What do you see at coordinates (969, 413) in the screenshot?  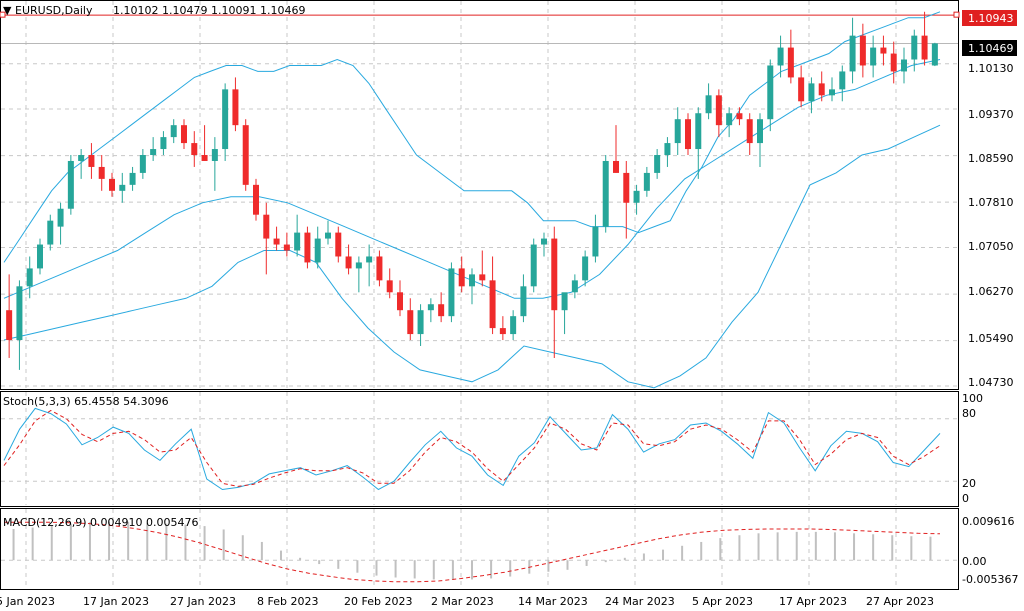 I see `stoch-tick: 80` at bounding box center [969, 413].